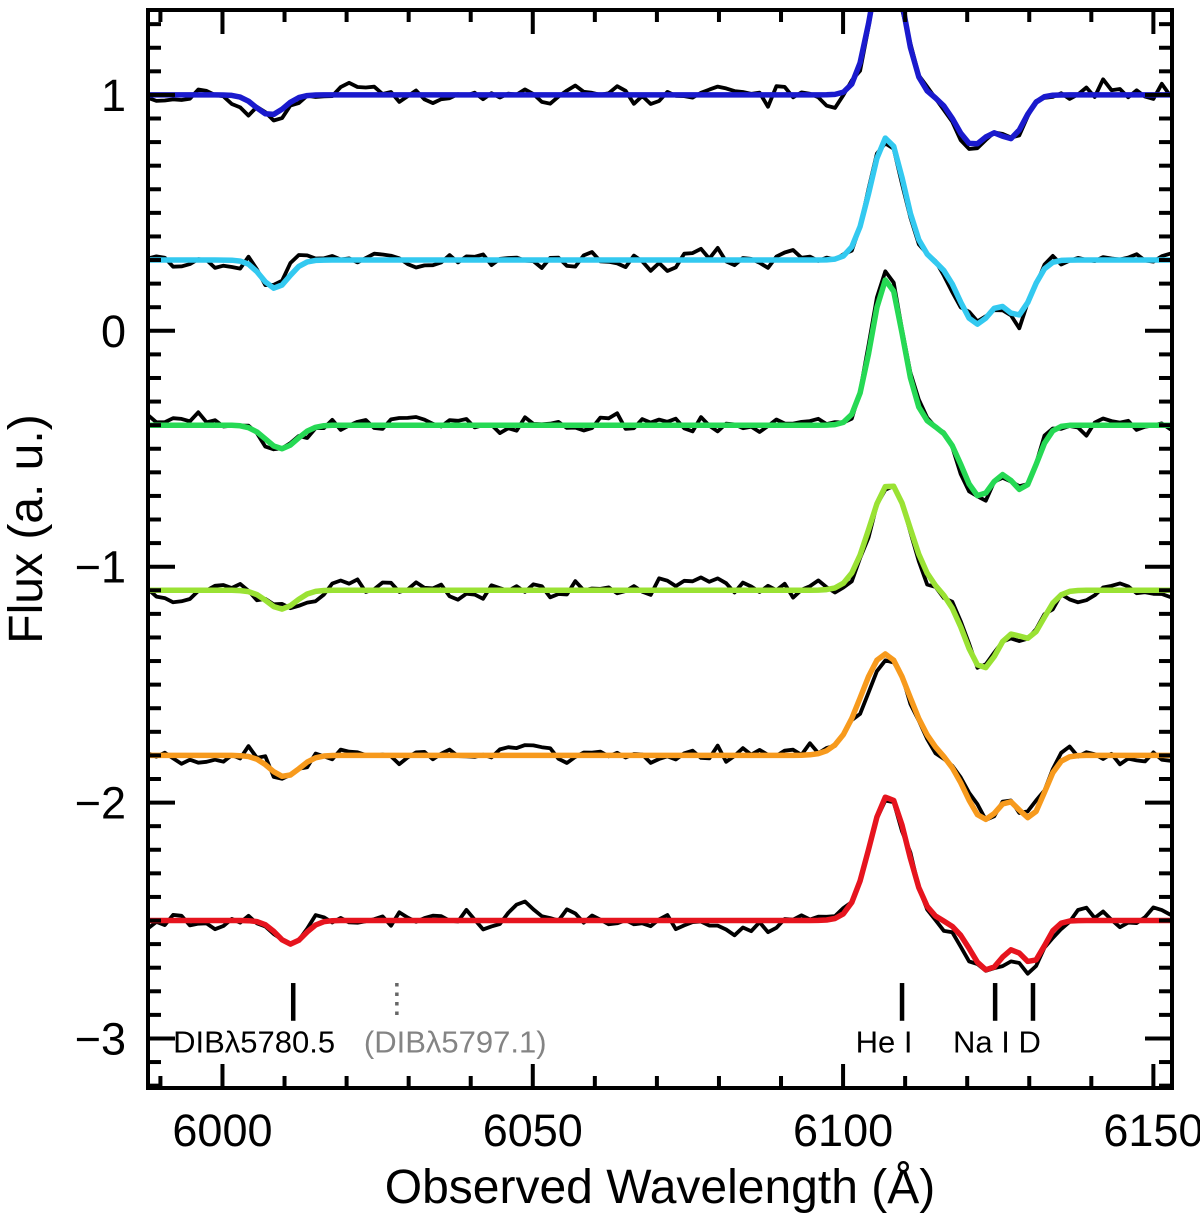 Image resolution: width=1200 pixels, height=1214 pixels. I want to click on x-tick-label-6000: 6000, so click(222, 1130).